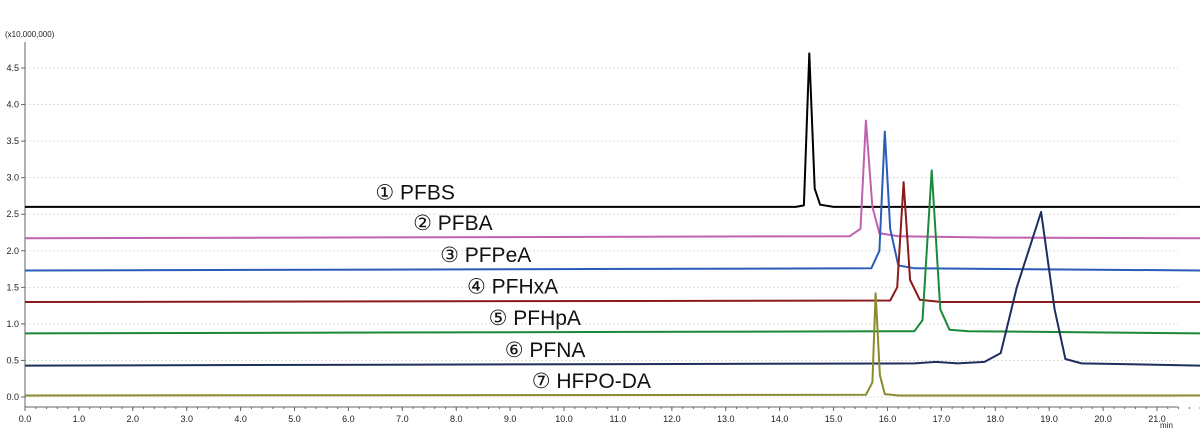 Image resolution: width=1200 pixels, height=435 pixels. Describe the element at coordinates (12, 141) in the screenshot. I see `y-tick-label: 3.5` at that location.